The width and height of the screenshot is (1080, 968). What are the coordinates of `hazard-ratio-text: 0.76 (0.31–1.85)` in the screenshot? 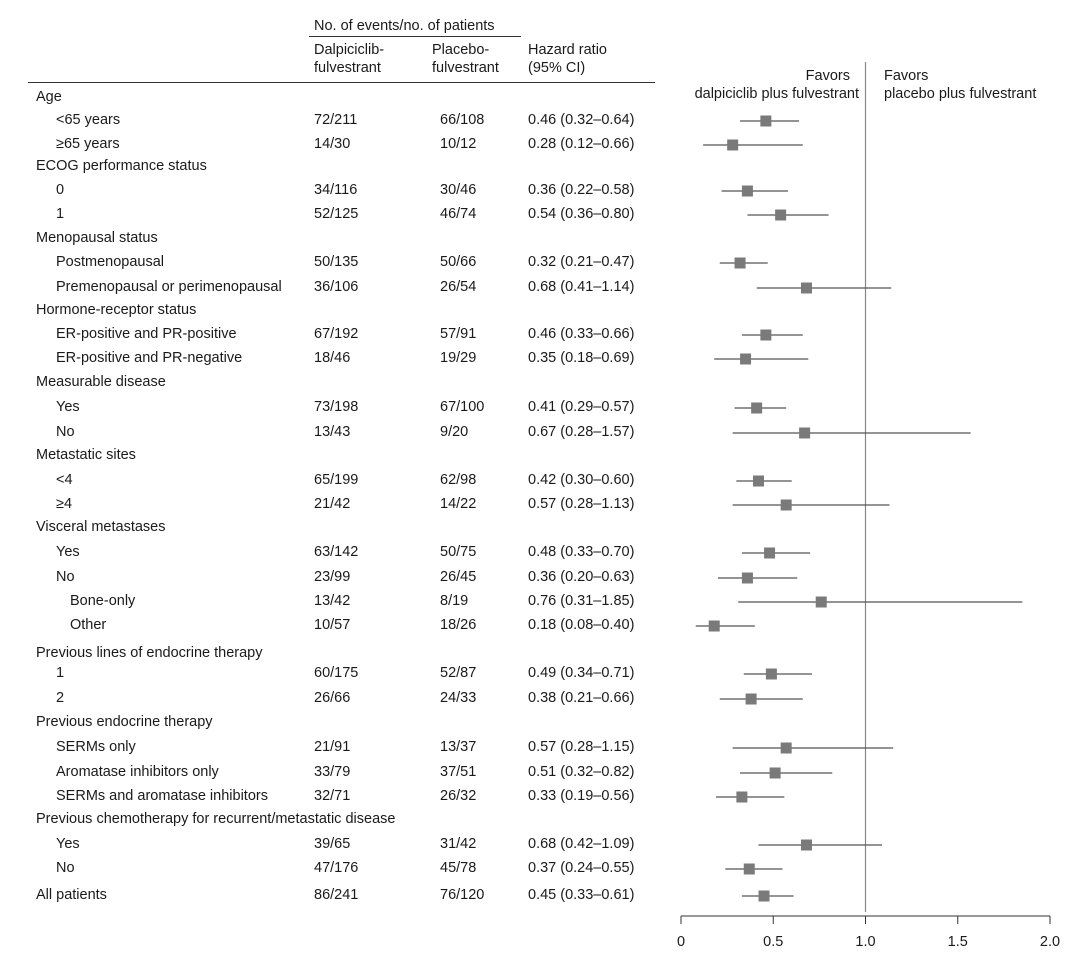 It's located at (581, 601).